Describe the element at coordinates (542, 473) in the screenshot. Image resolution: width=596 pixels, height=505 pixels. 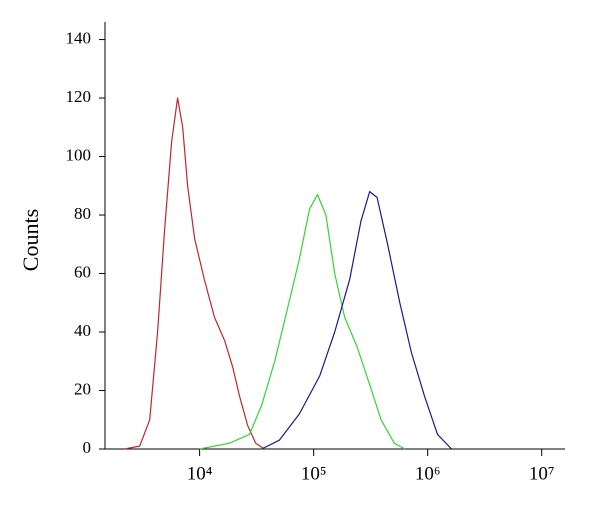
I see `x-tick-label: 10⁷` at that location.